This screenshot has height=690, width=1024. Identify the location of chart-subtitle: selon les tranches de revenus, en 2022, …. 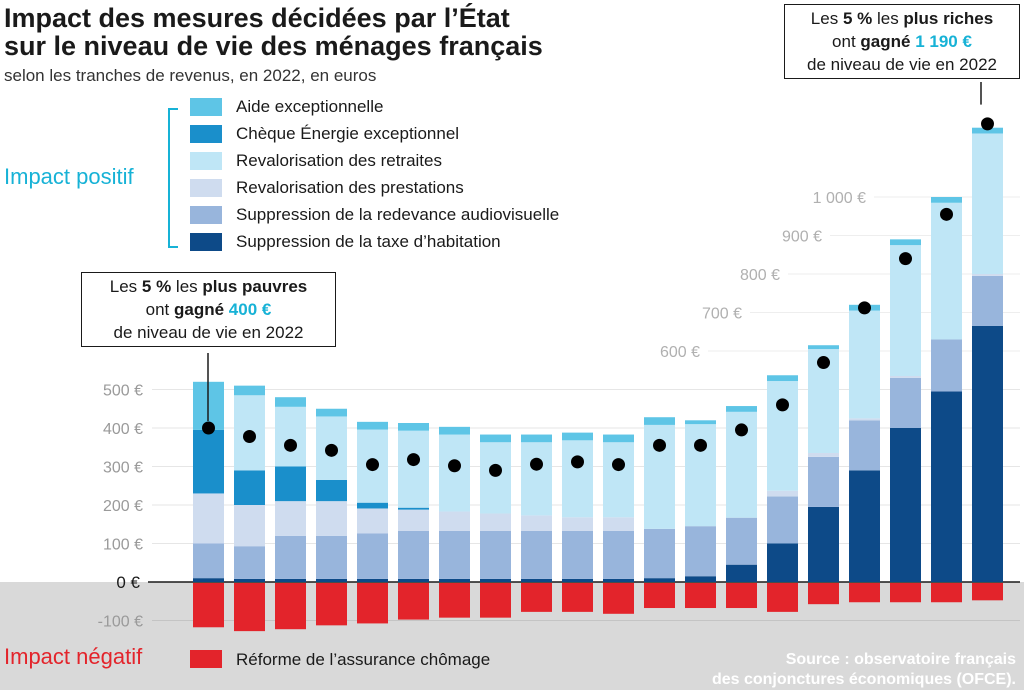
(190, 75).